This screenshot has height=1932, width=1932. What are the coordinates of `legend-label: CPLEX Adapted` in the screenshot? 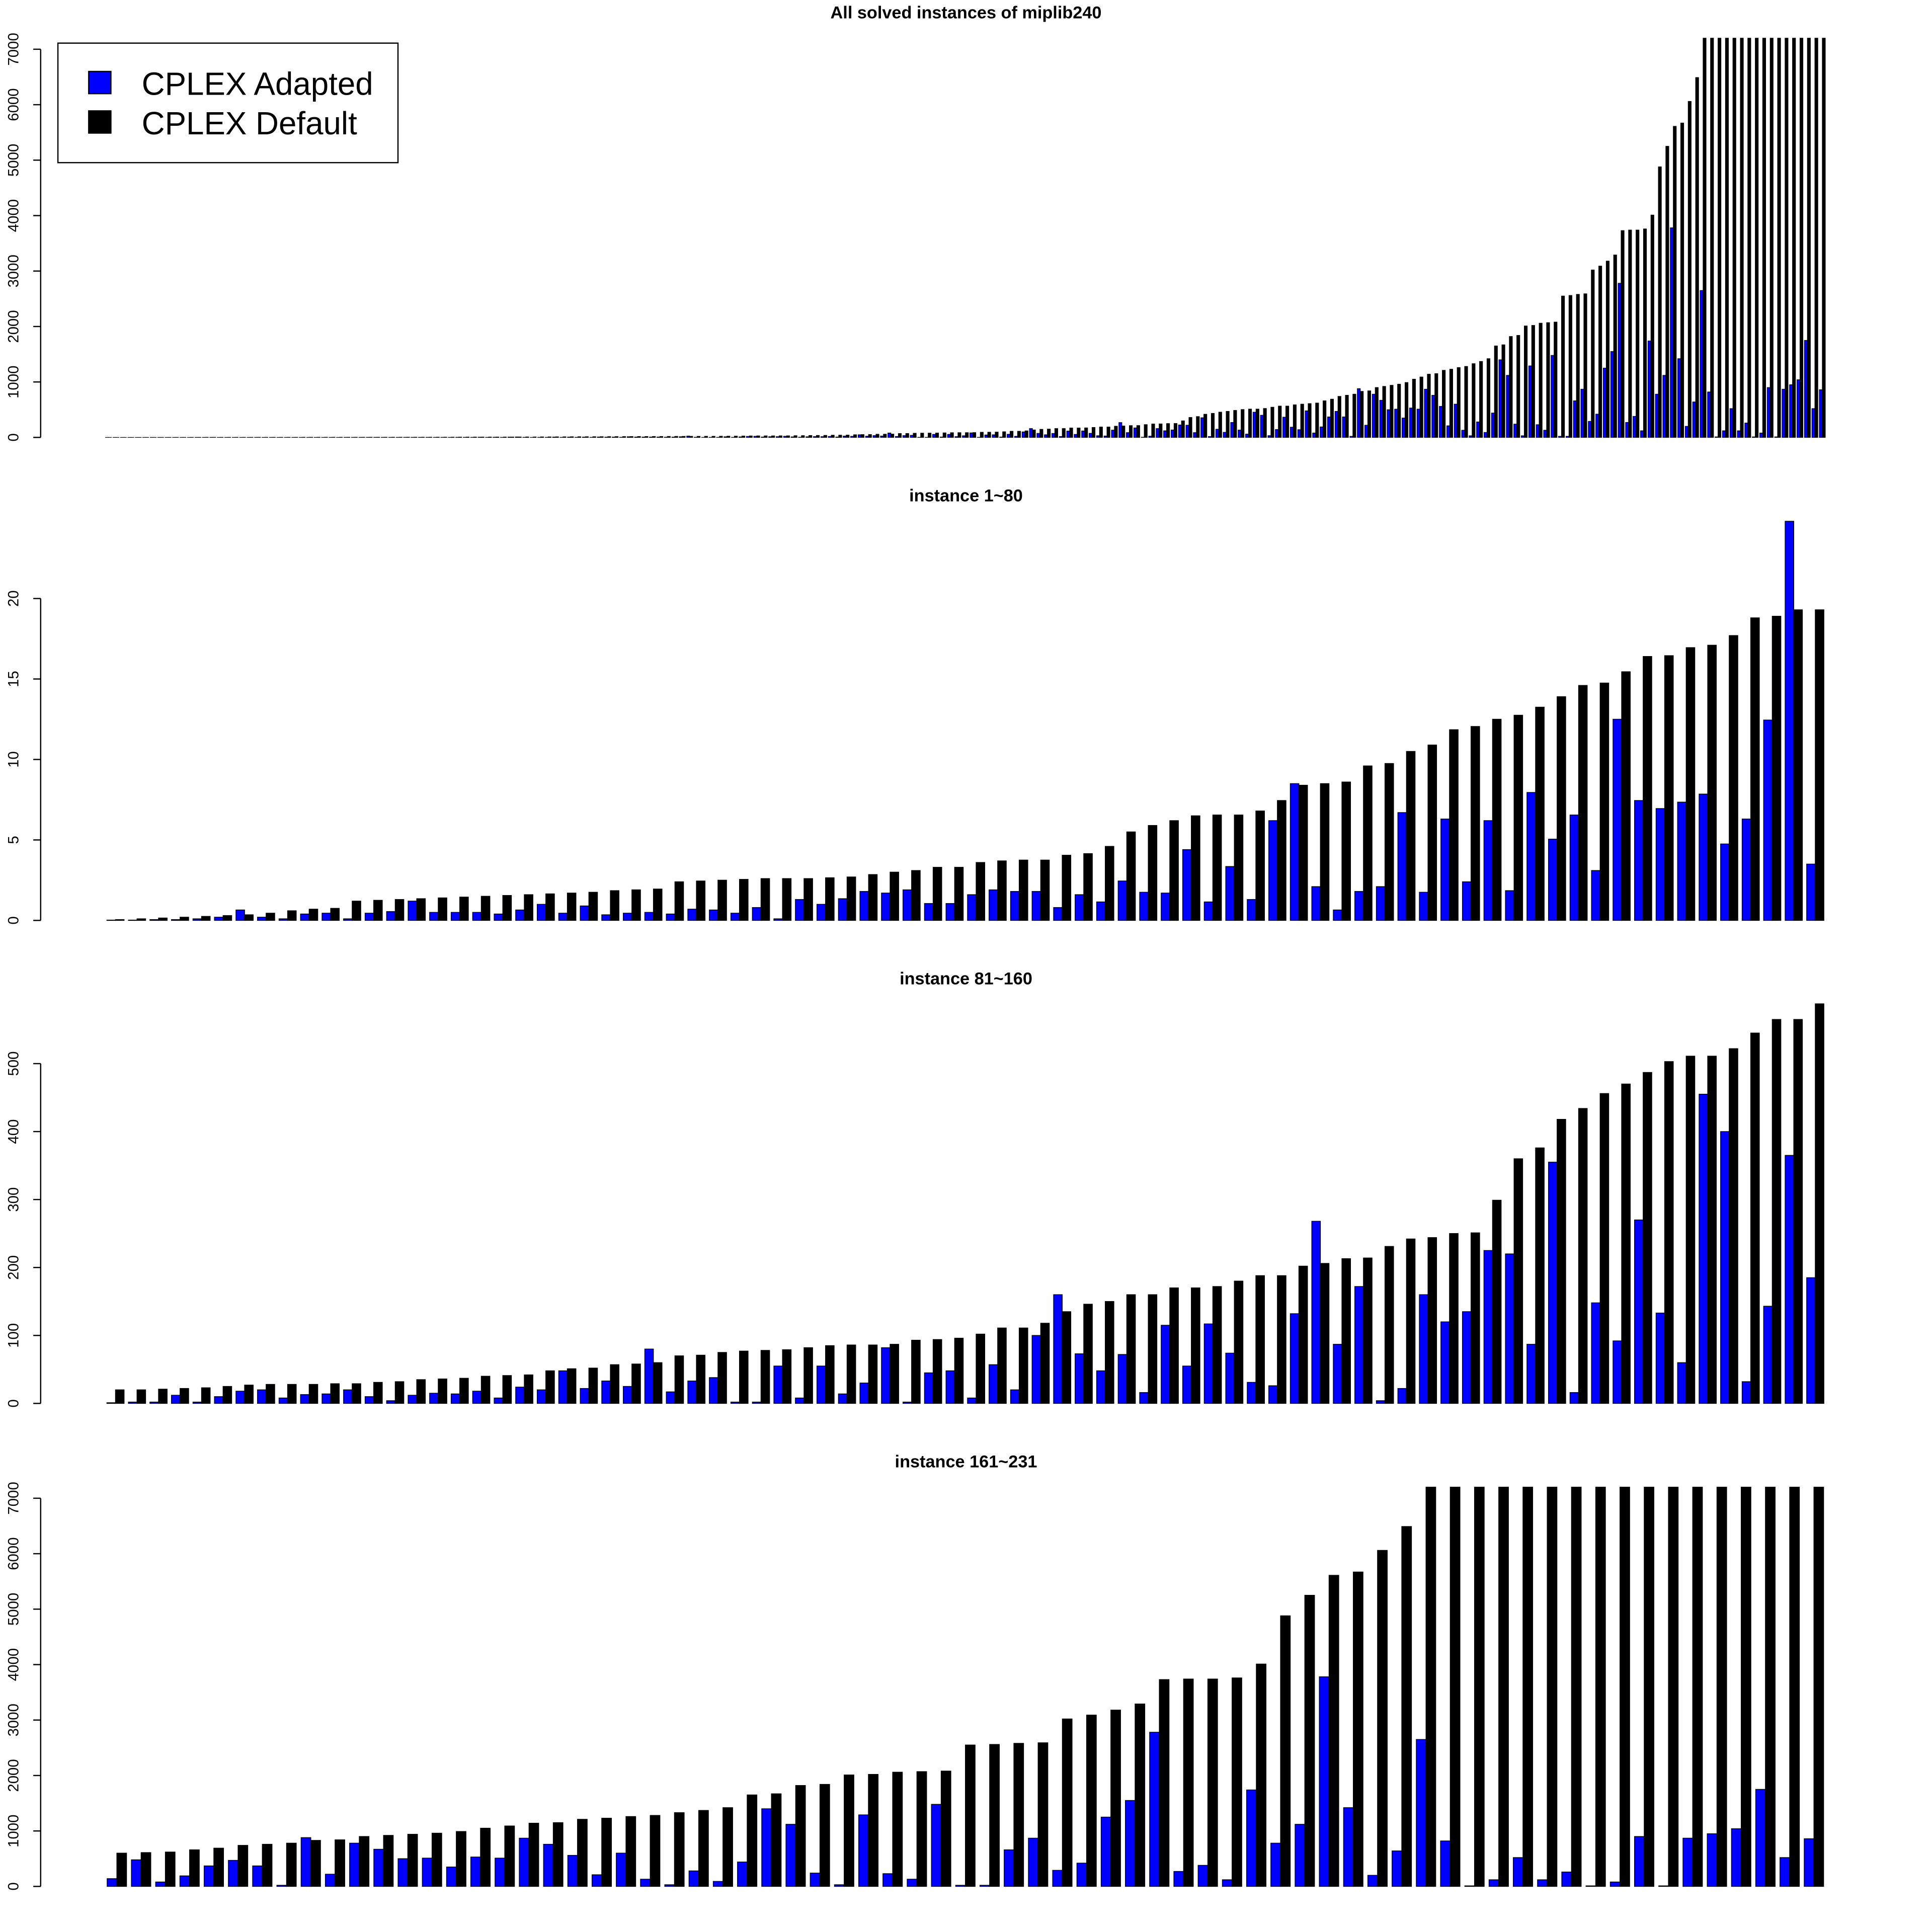 It's located at (257, 84).